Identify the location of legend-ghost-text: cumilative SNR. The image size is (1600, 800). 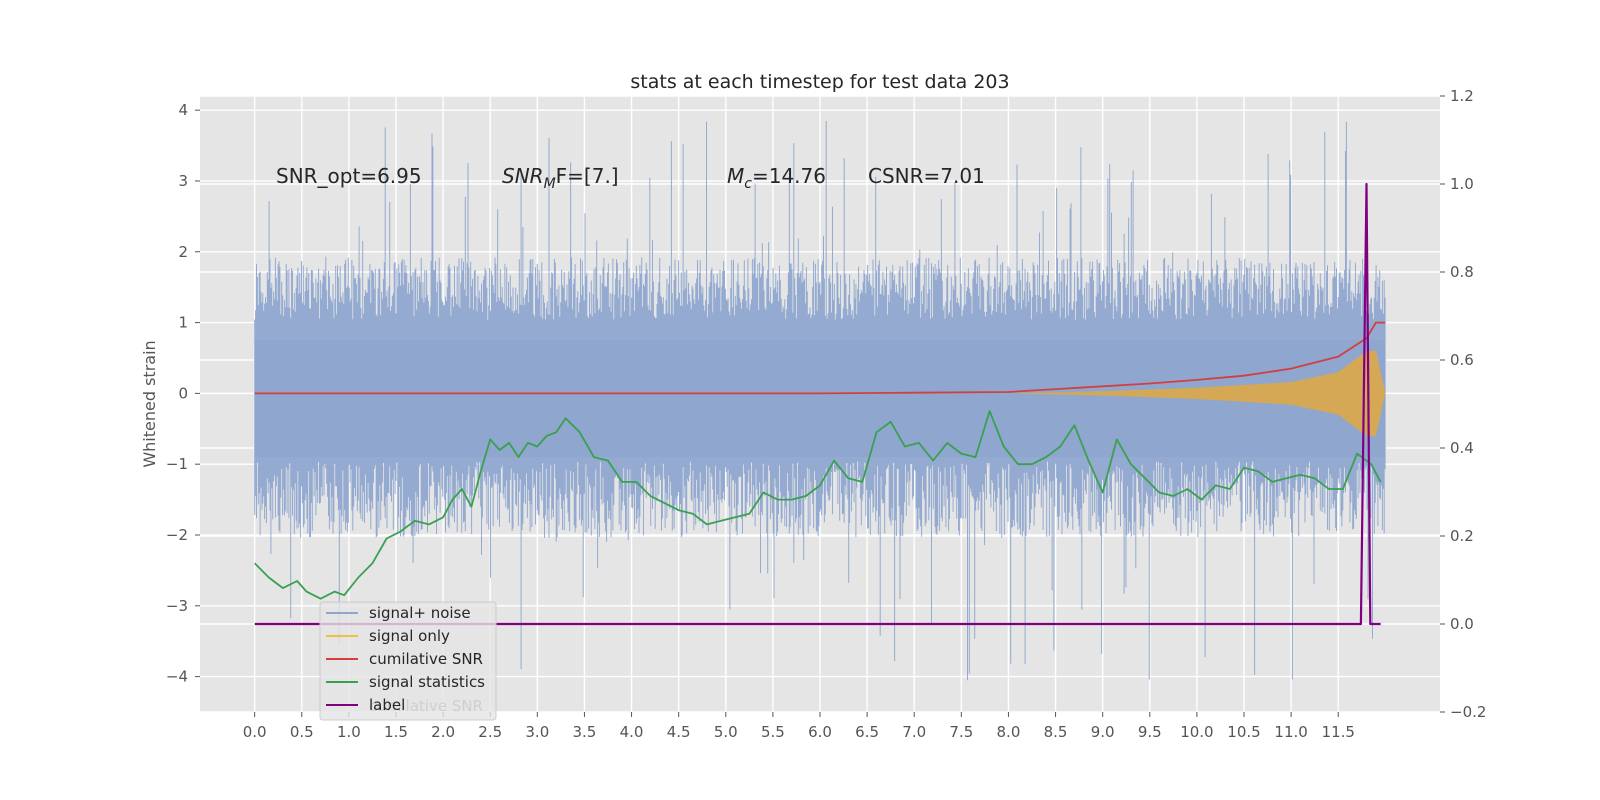
(426, 706).